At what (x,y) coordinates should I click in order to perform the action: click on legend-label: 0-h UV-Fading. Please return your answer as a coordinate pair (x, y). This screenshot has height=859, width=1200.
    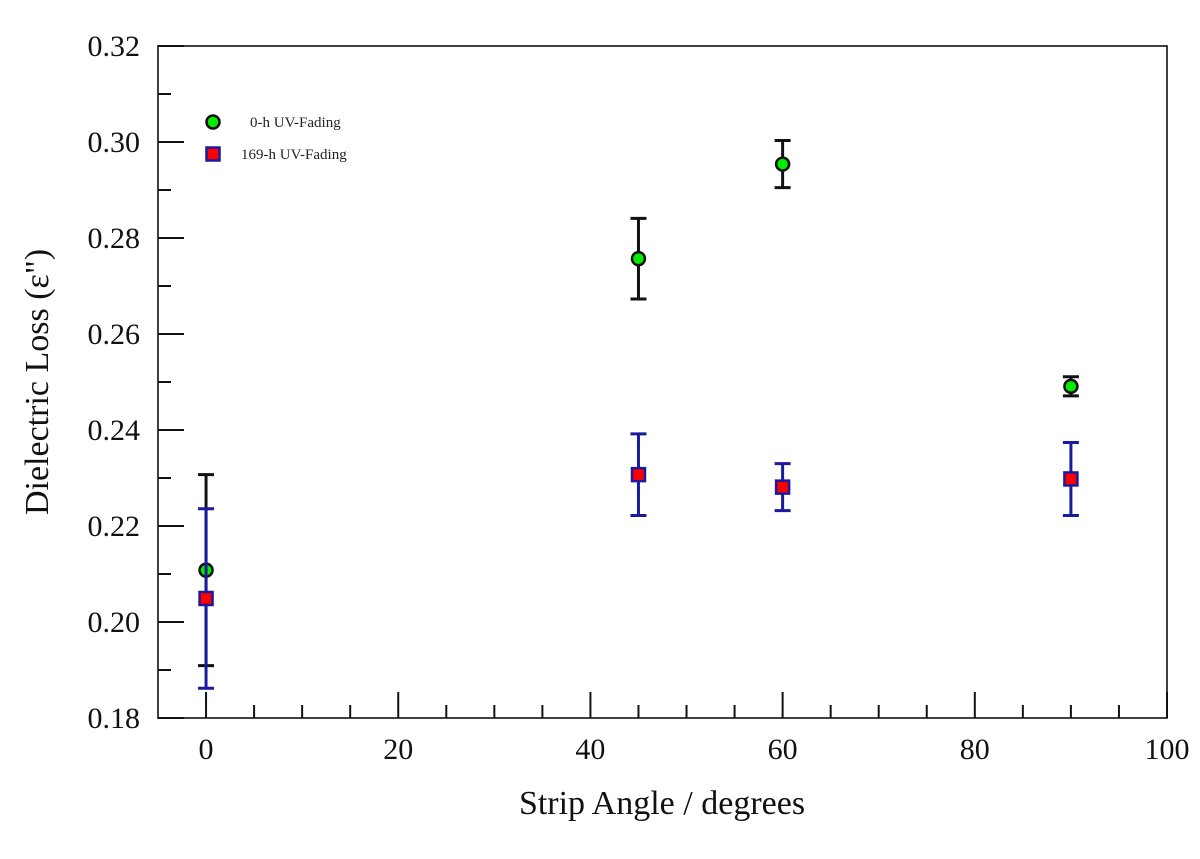
    Looking at the image, I should click on (295, 123).